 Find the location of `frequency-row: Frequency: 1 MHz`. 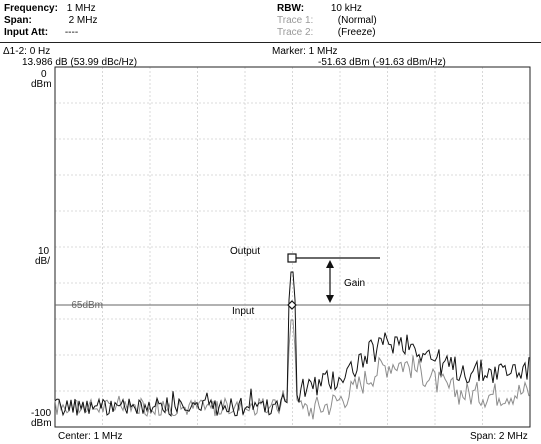

frequency-row: Frequency: 1 MHz is located at coordinates (50, 9).